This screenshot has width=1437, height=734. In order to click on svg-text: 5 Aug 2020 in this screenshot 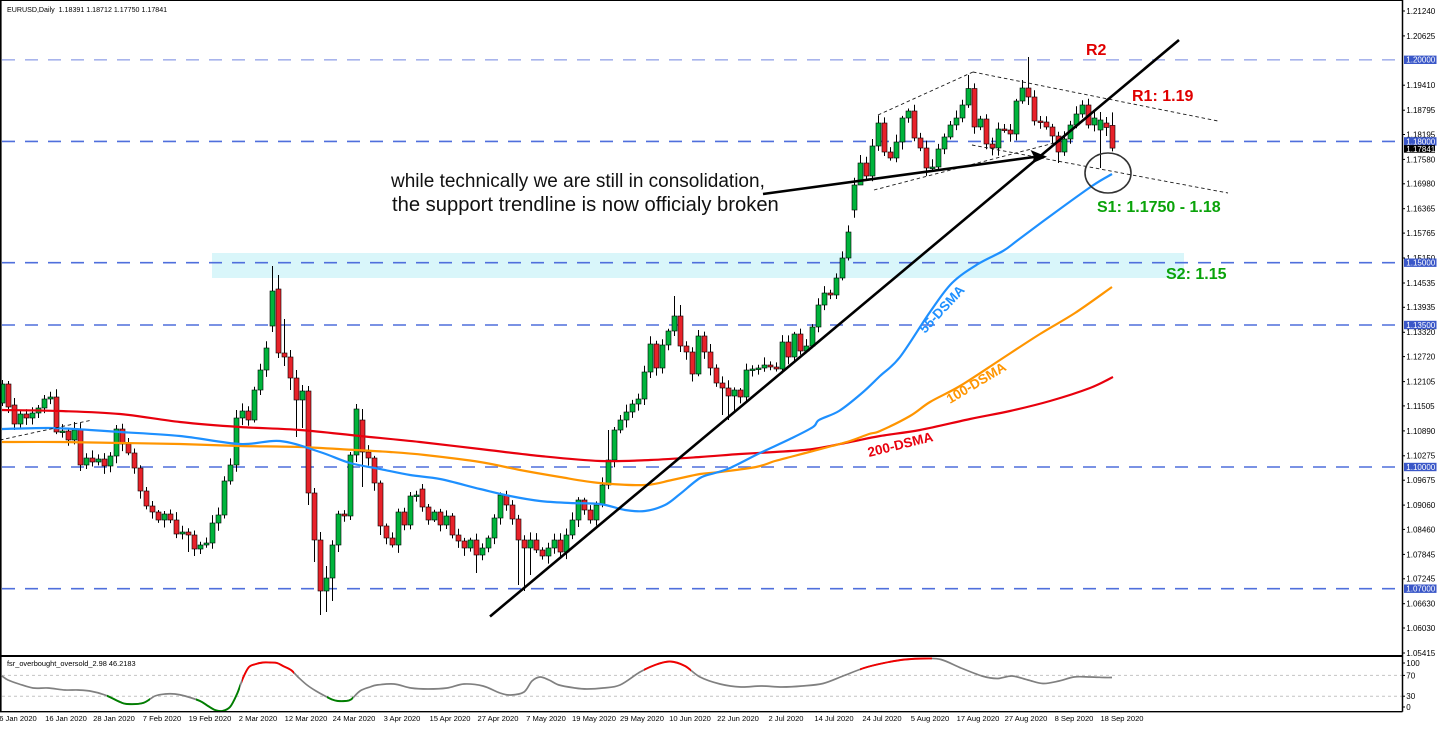, I will do `click(930, 718)`.